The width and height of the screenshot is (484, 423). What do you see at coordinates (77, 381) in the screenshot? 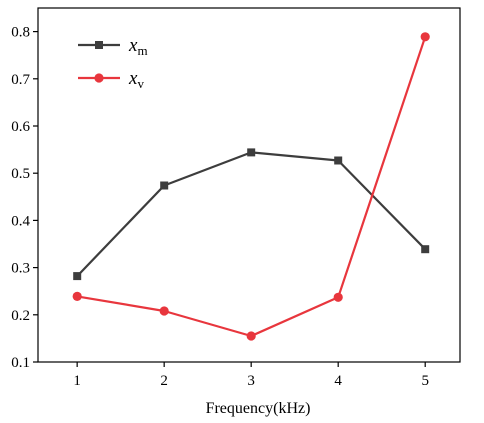
I see `x-tick-label-1: 1` at bounding box center [77, 381].